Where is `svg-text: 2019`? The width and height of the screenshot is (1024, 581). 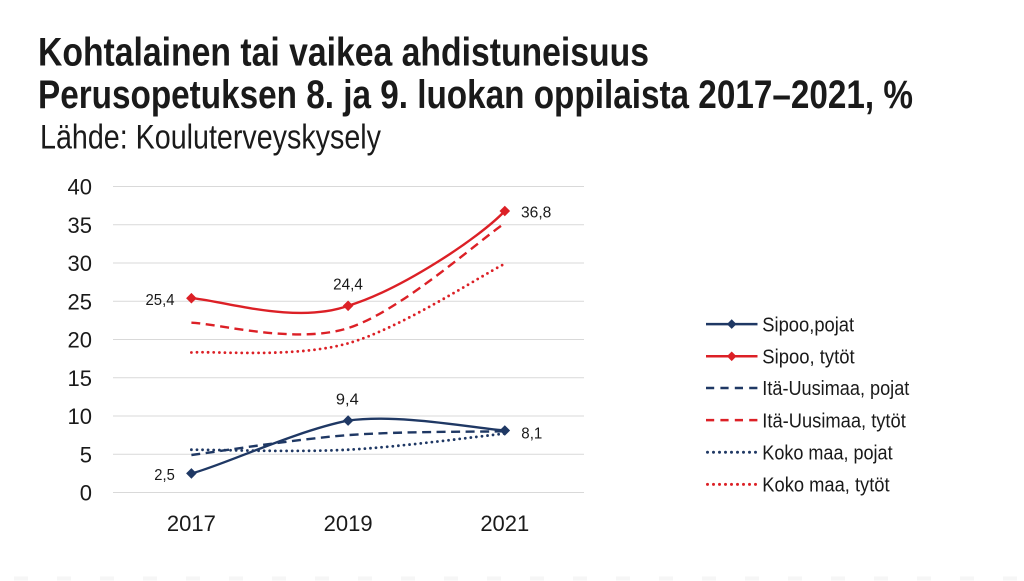 svg-text: 2019 is located at coordinates (348, 523).